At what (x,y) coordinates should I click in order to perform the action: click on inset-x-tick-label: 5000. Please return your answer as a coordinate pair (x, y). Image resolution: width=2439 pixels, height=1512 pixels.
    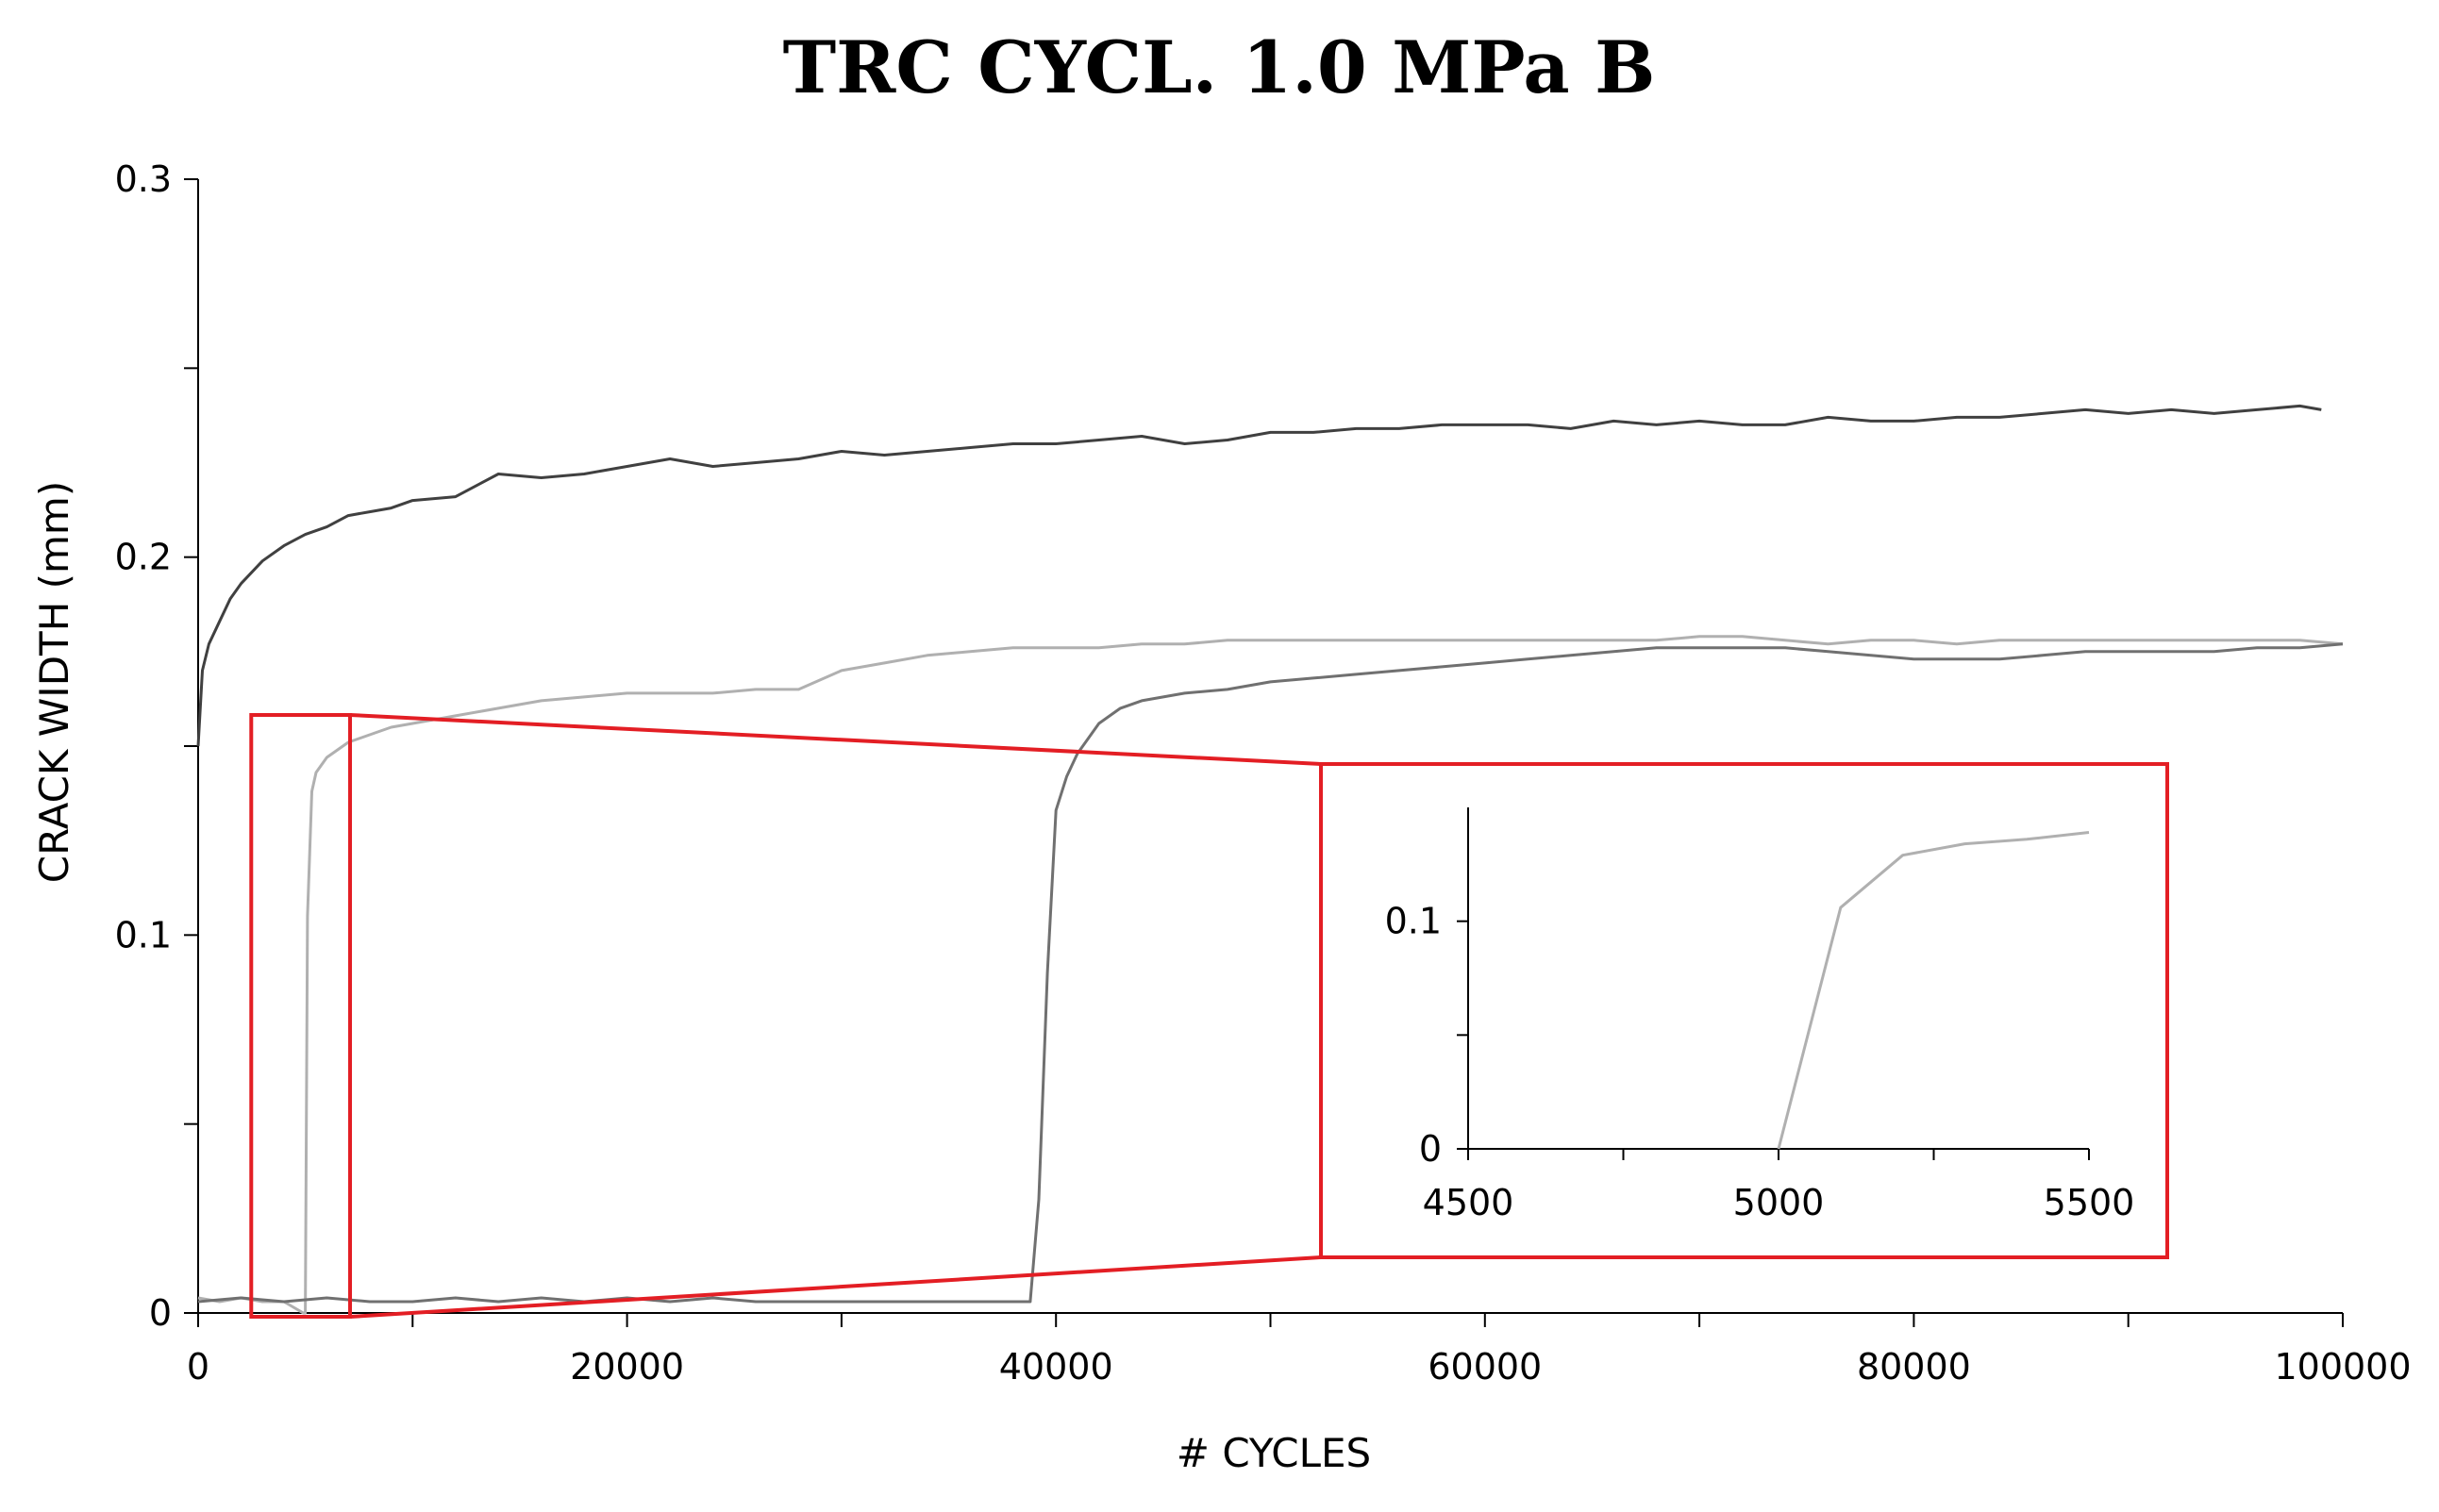
    Looking at the image, I should click on (1779, 1202).